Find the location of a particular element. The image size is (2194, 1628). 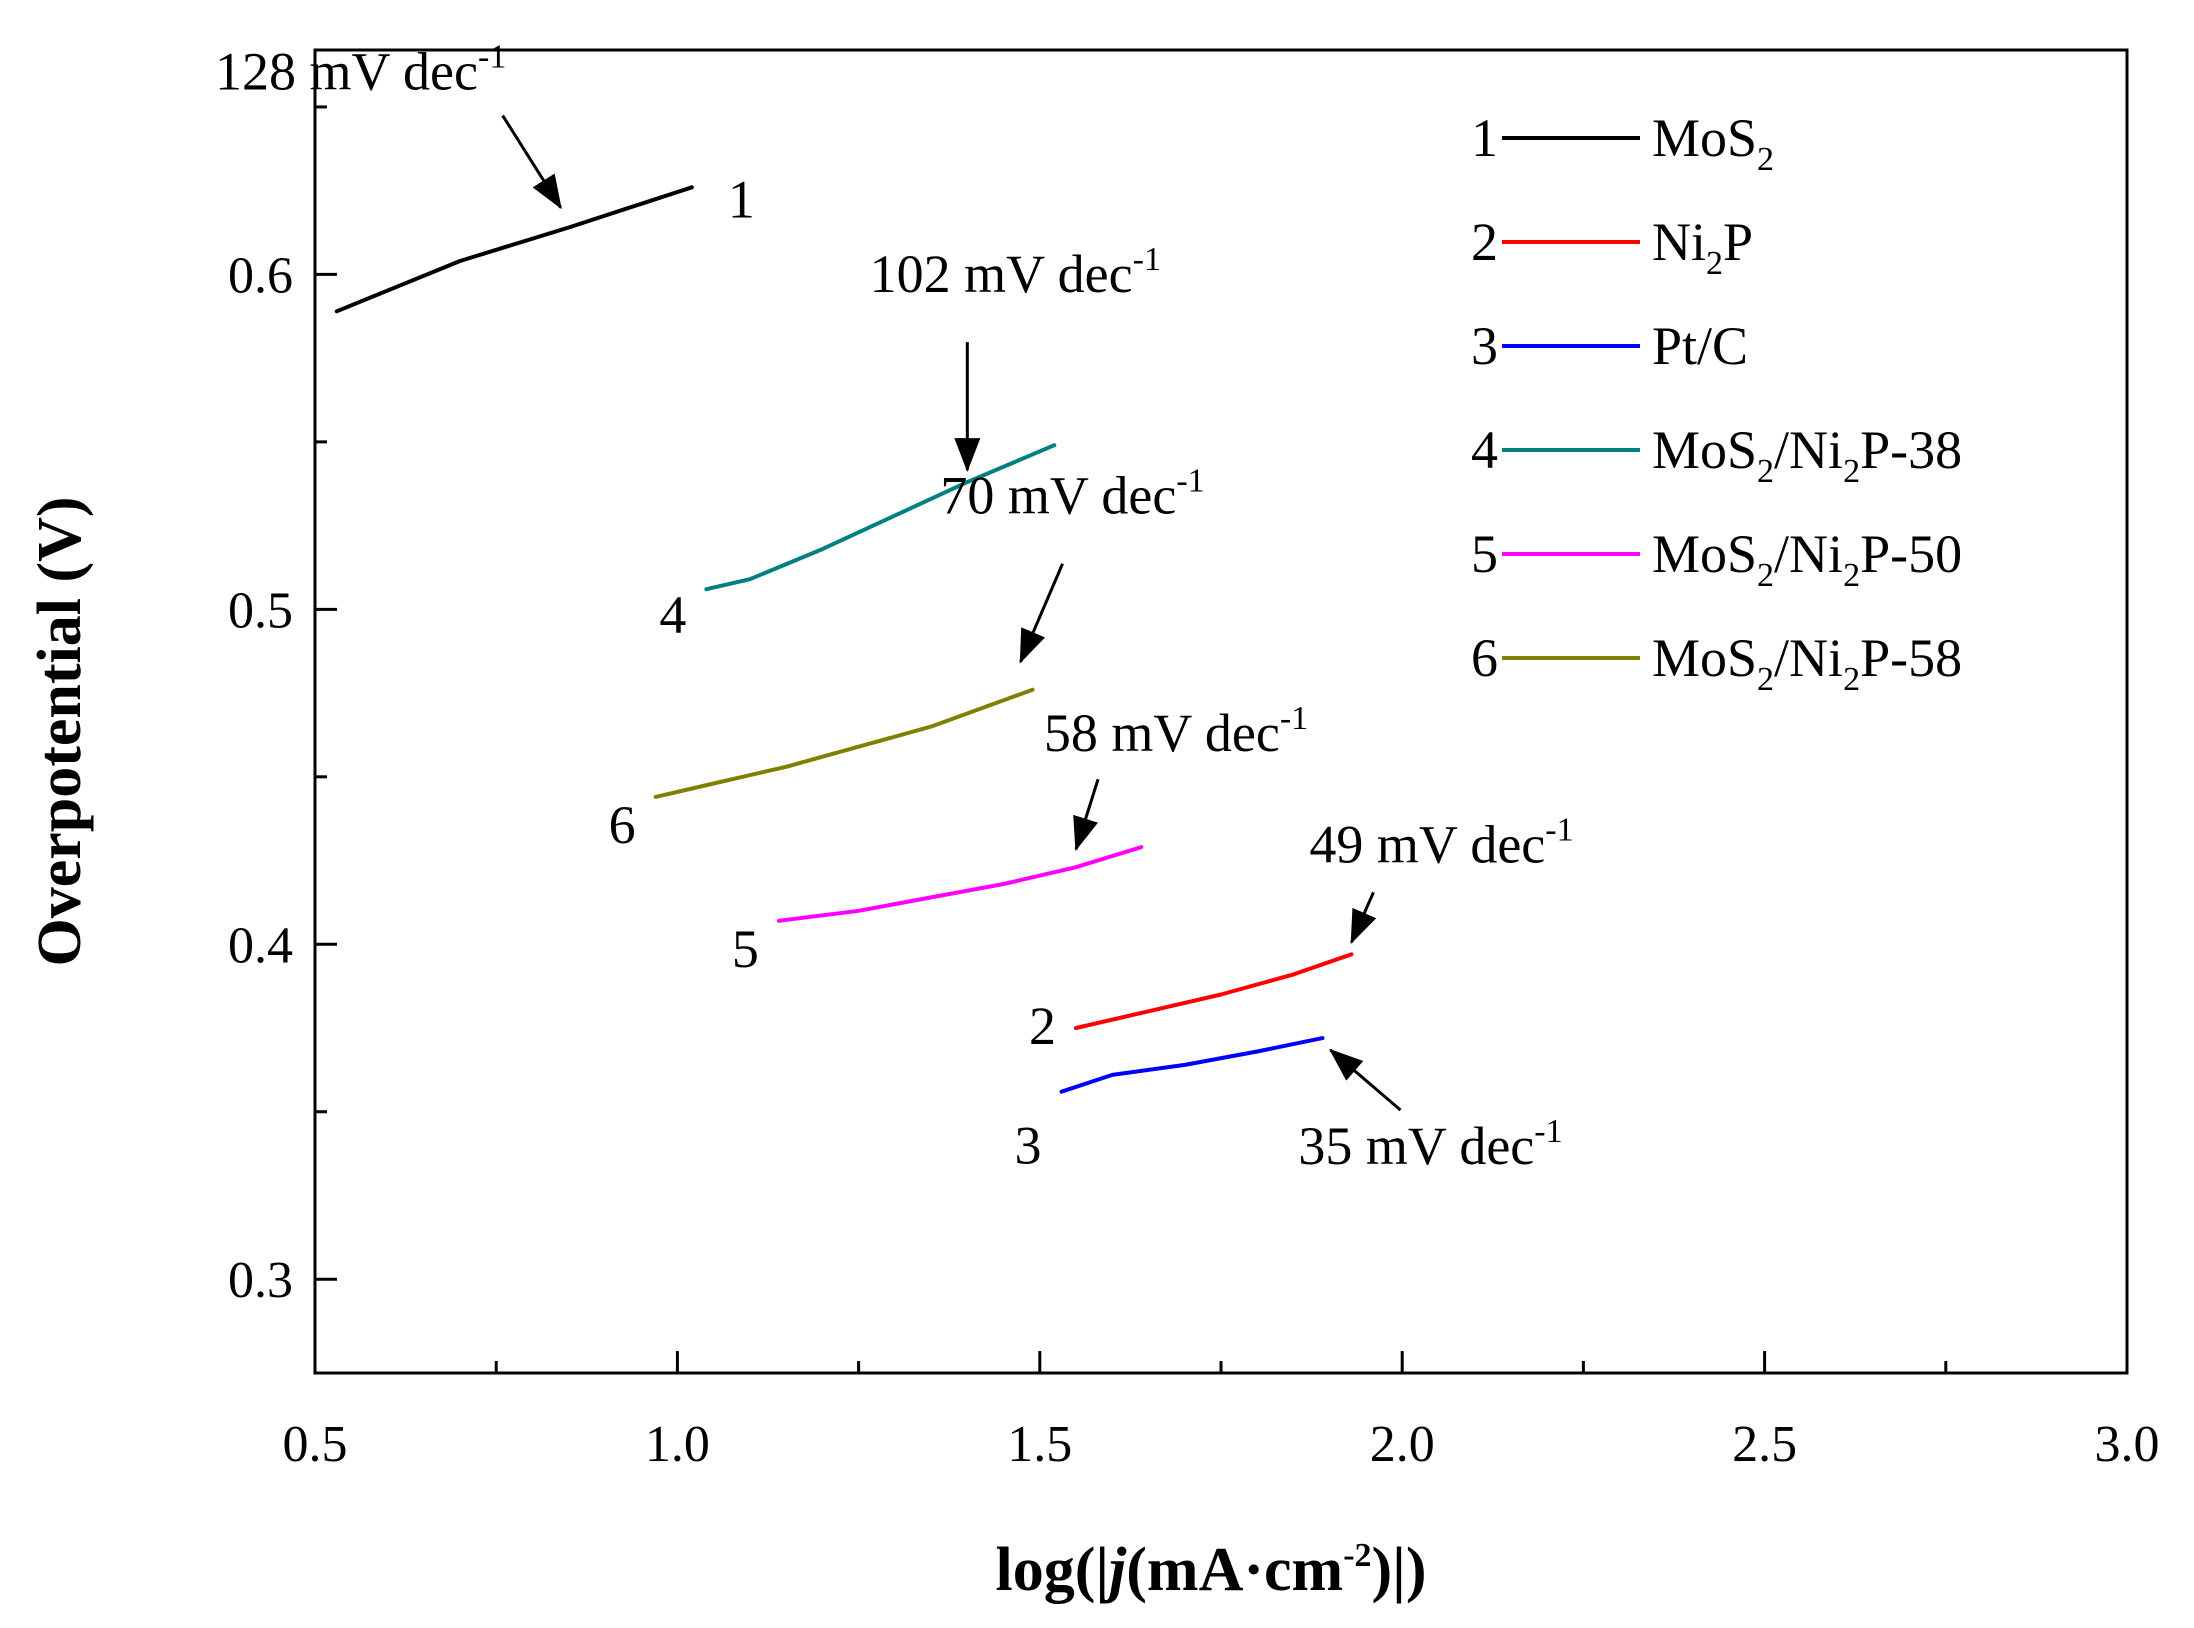

annotation-1-arrow is located at coordinates (531, 162).